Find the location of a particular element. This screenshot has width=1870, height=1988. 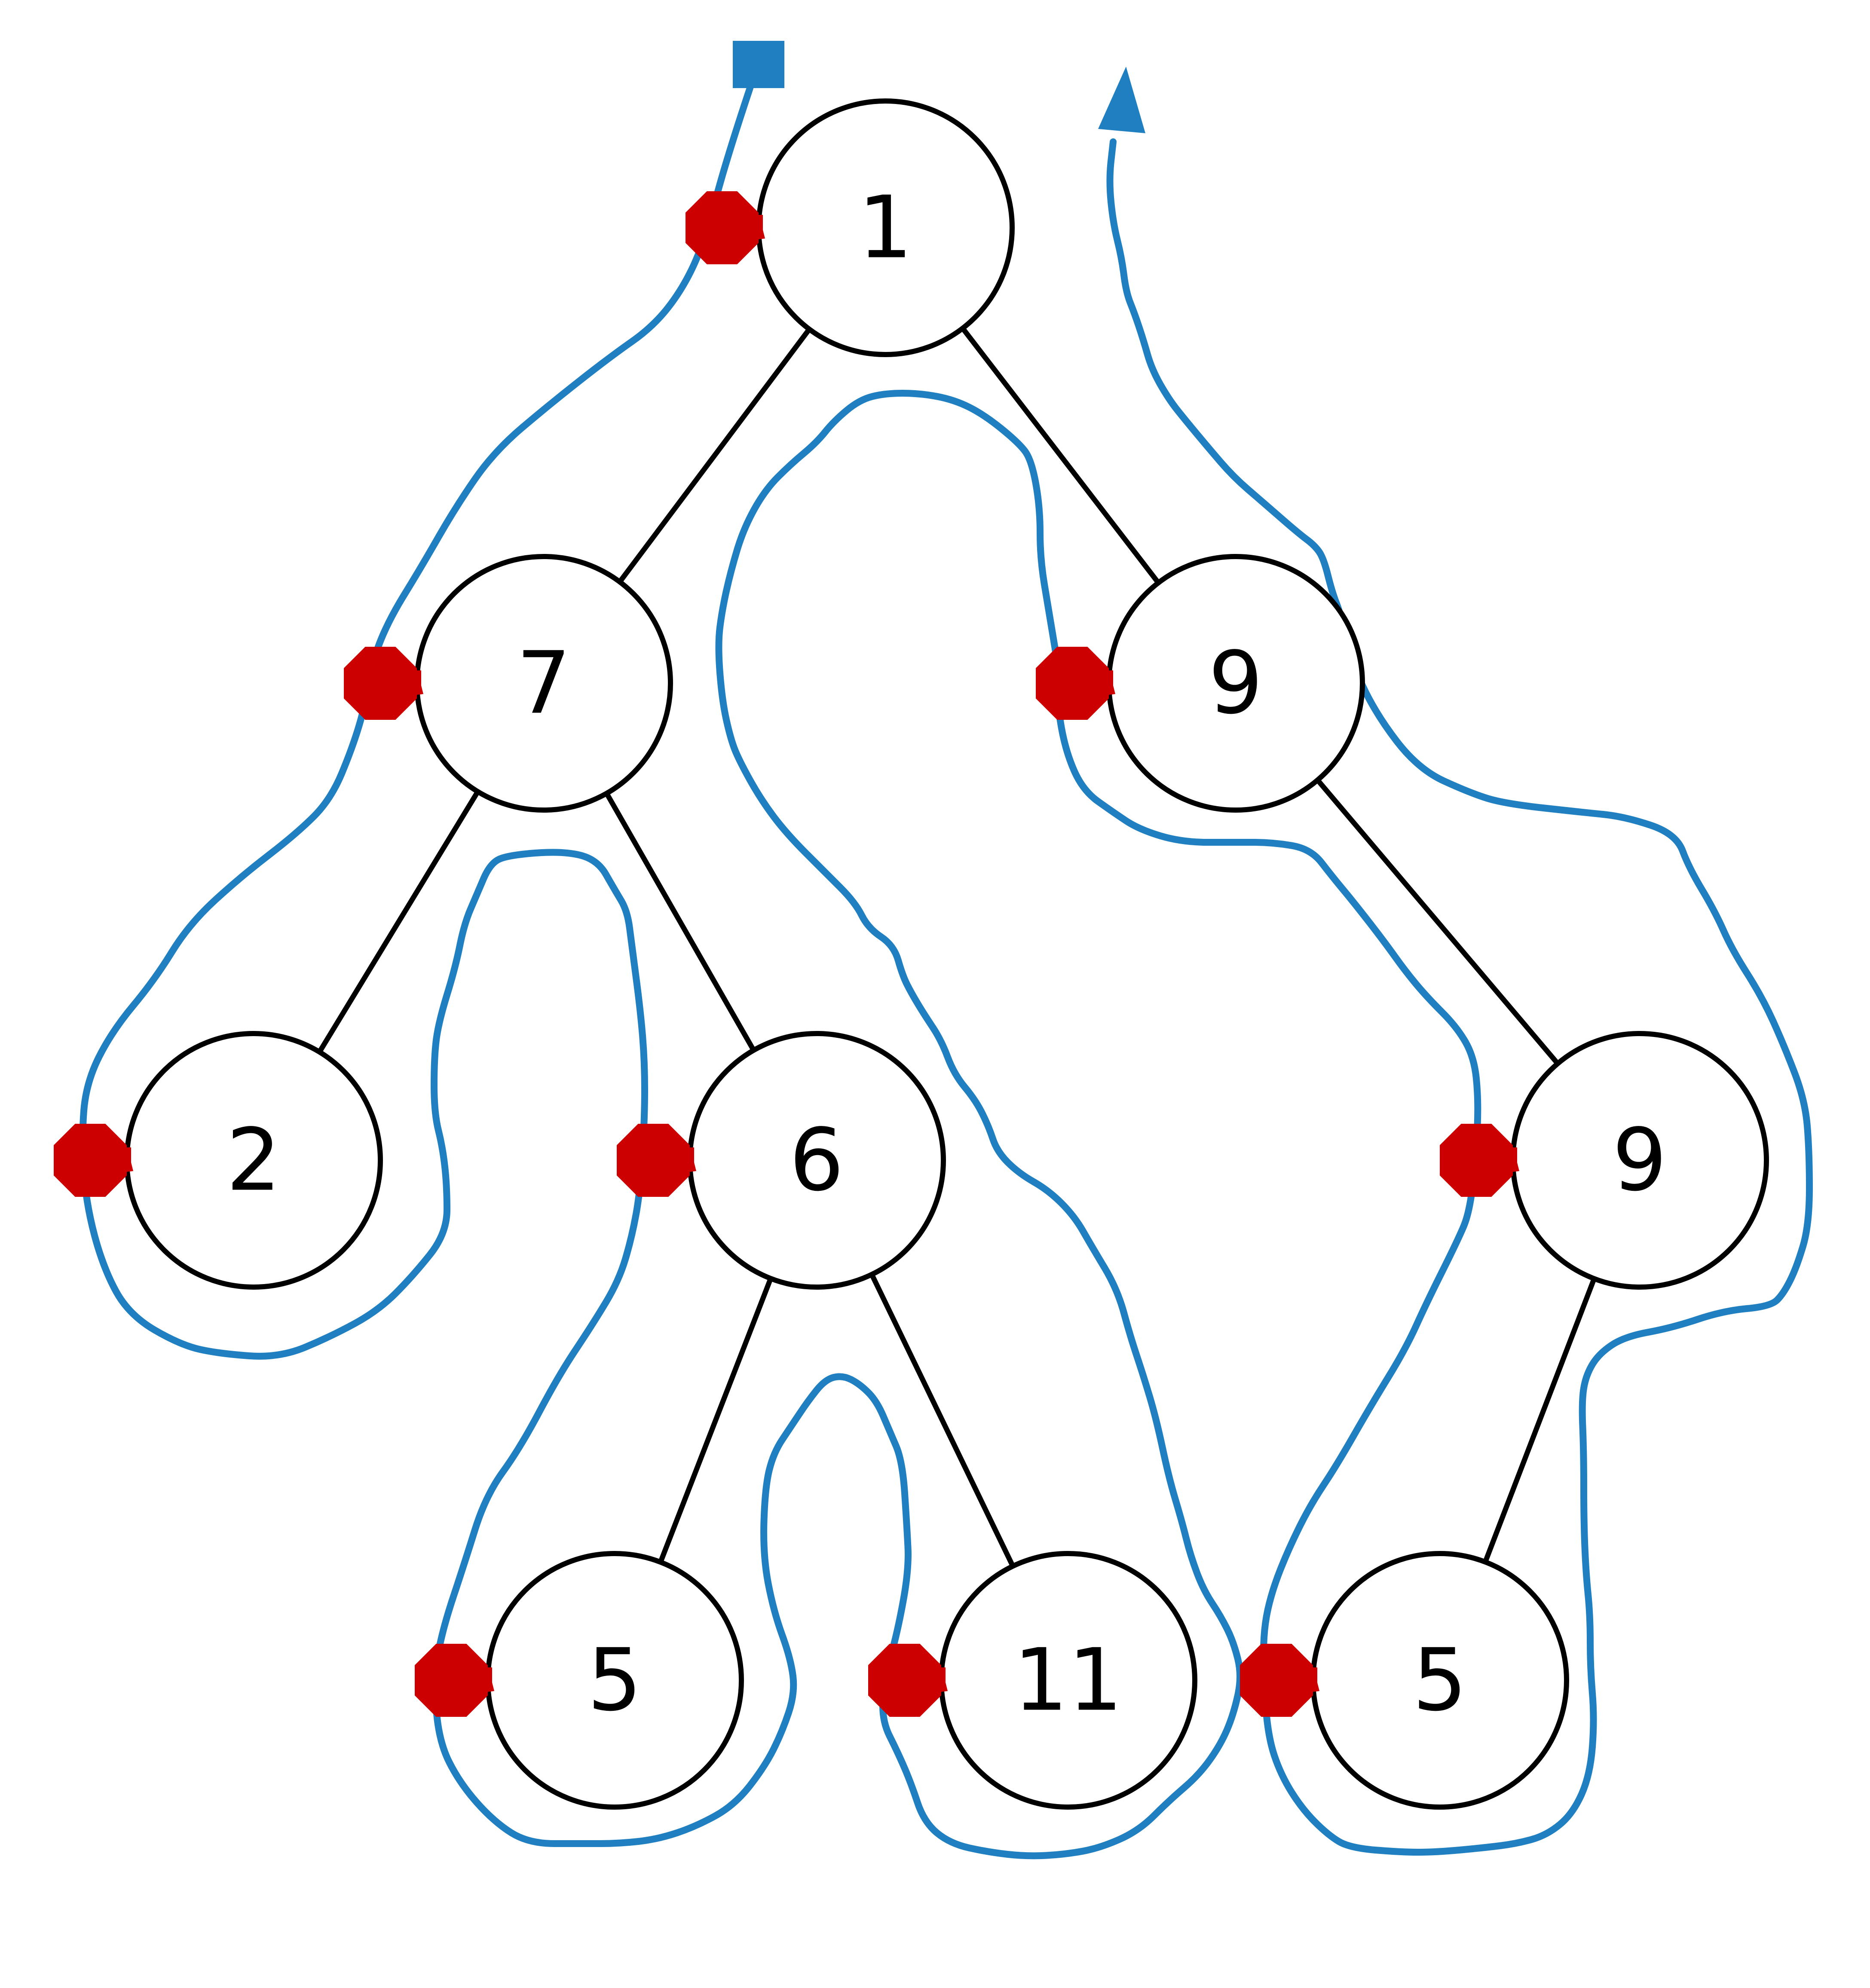

visit-marker-n7 is located at coordinates (383, 683).